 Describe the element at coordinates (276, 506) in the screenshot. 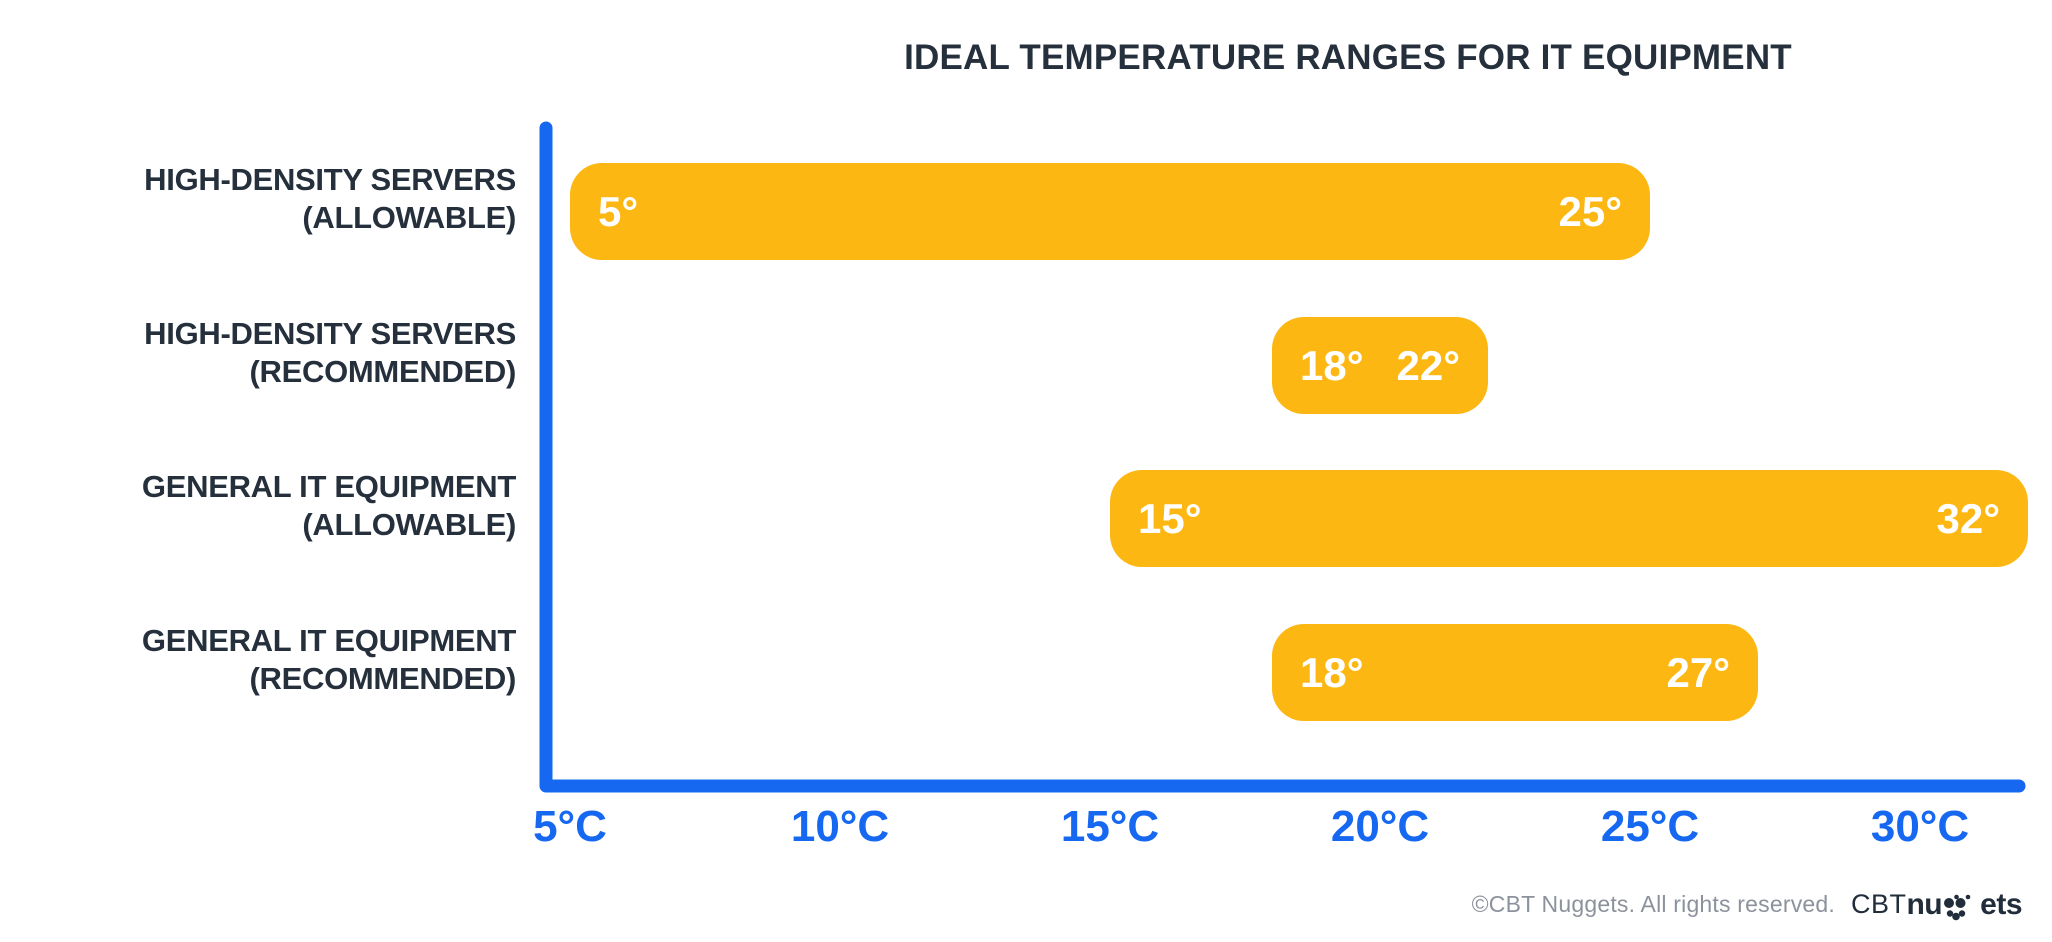

I see `category-label-general-it-allowable: GENERAL IT EQUIPMENT (ALLOWABLE)` at that location.